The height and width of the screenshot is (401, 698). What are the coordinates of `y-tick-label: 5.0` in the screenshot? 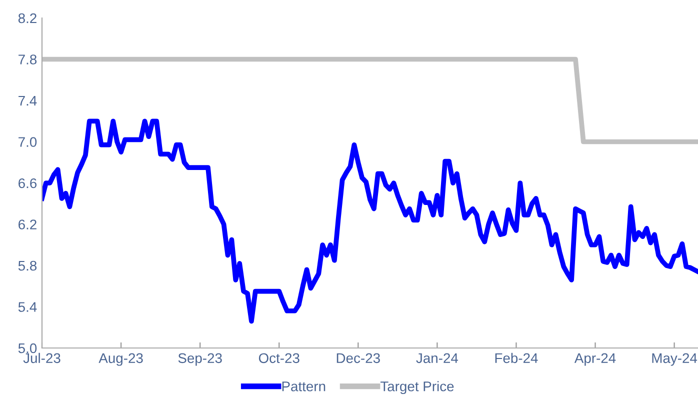 It's located at (27, 348).